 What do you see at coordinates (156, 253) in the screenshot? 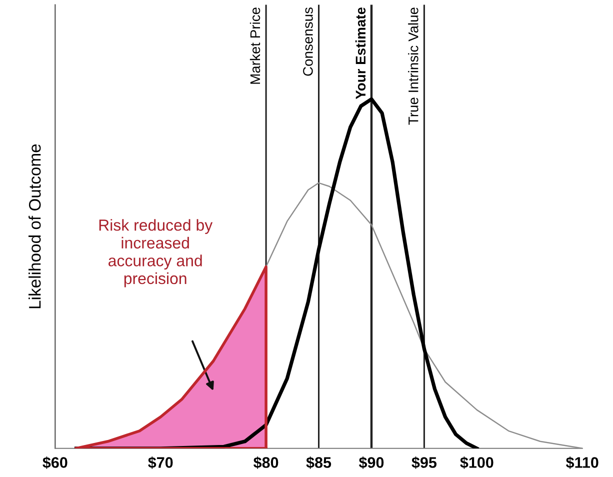
I see `annotation: Risk reduced by increased accuracy and precision` at bounding box center [156, 253].